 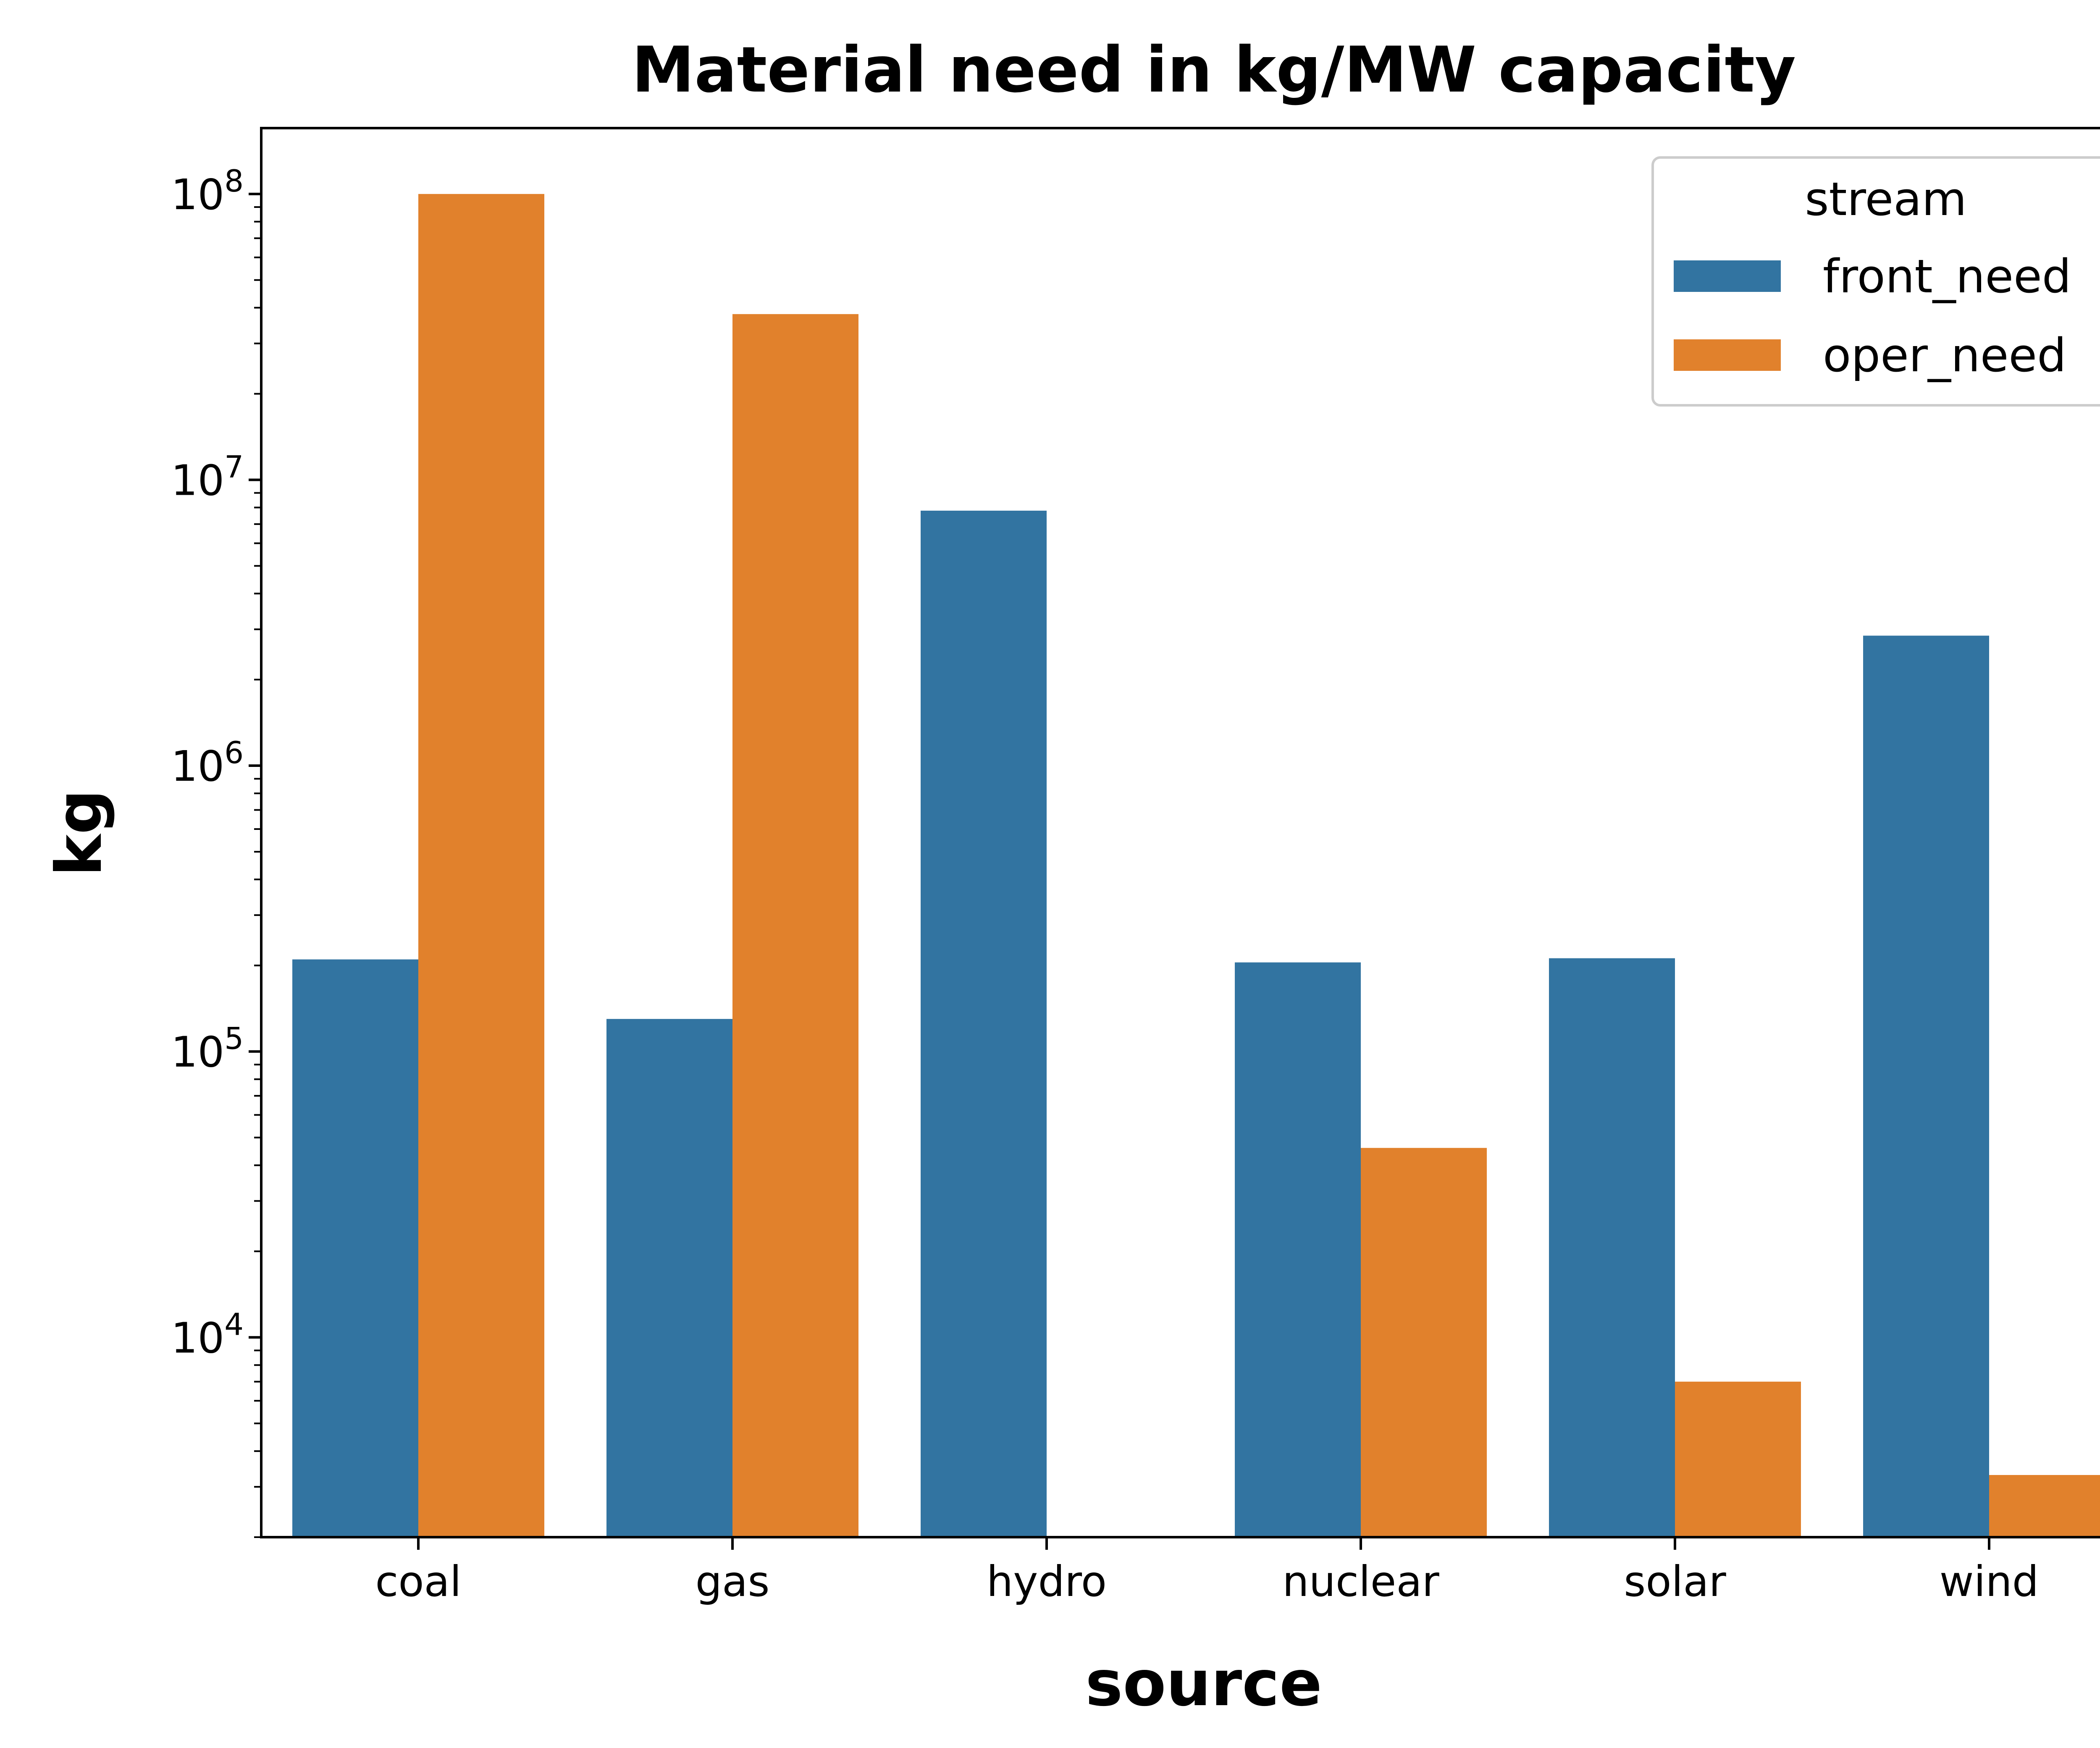 I want to click on y-tick-label: 10⁸, so click(x=207, y=191).